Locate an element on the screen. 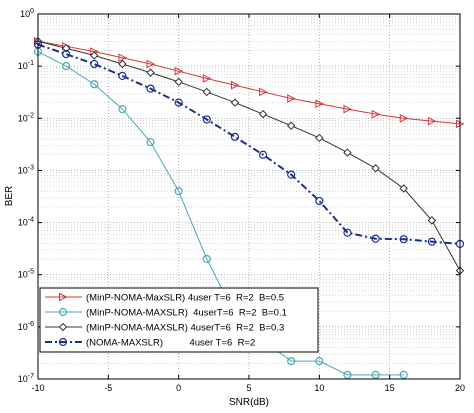 The height and width of the screenshot is (413, 474). x-tick-label: -10 is located at coordinates (37, 388).